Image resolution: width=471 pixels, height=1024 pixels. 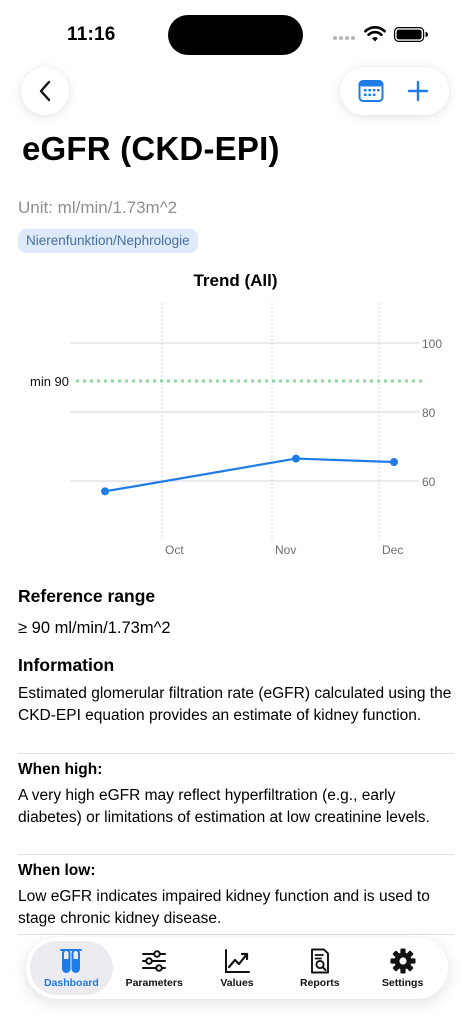 I want to click on y-tick-label: 60, so click(x=429, y=482).